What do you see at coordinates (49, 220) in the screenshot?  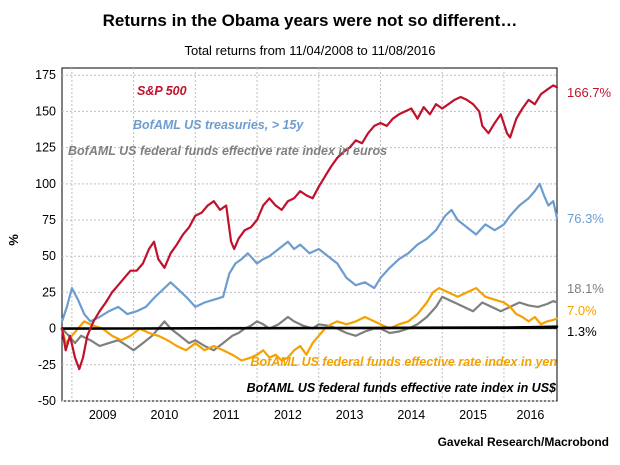 I see `y-tick-label: 75` at bounding box center [49, 220].